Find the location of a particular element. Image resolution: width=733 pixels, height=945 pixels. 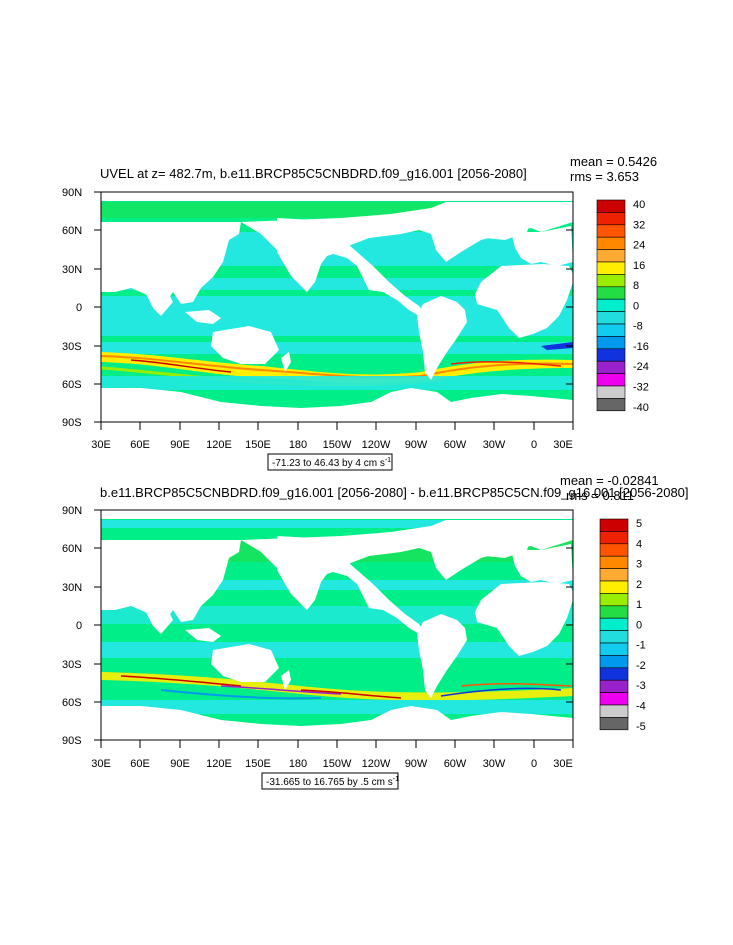

panel-2-info-box: -31.665 to 16.765 by .5 cm s-1 is located at coordinates (330, 781).